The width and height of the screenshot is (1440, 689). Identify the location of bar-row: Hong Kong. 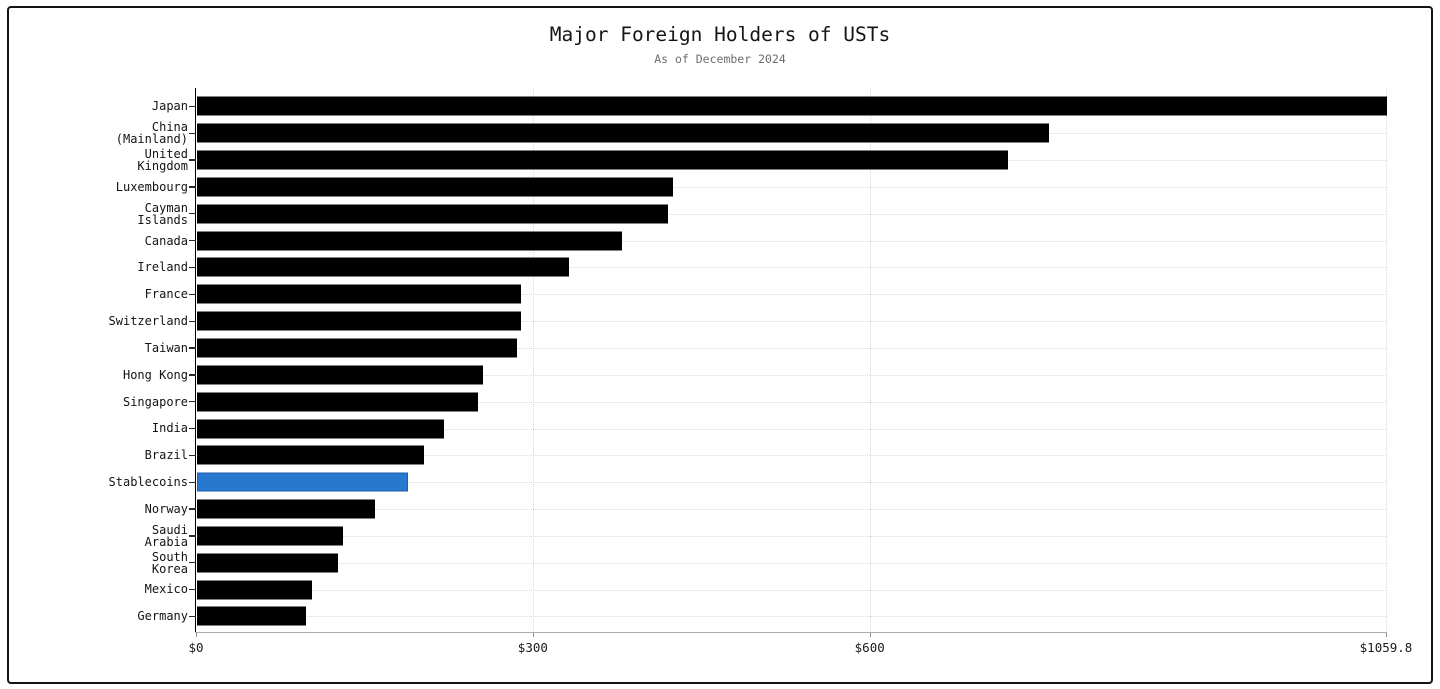
(720, 374).